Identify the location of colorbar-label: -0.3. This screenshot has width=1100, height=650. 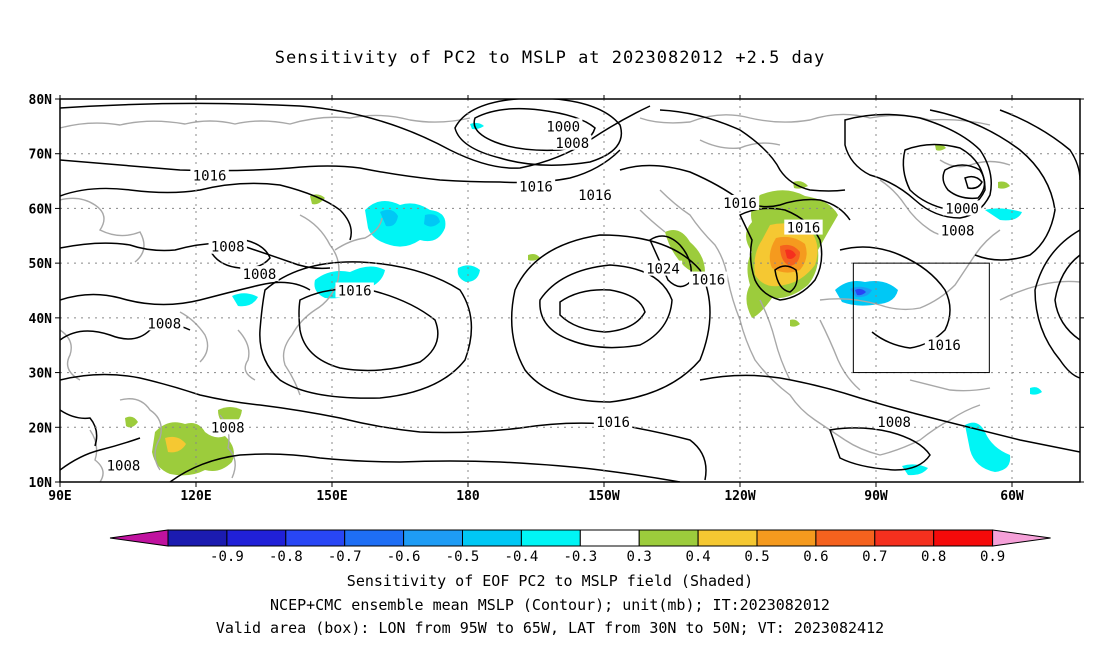
(580, 557).